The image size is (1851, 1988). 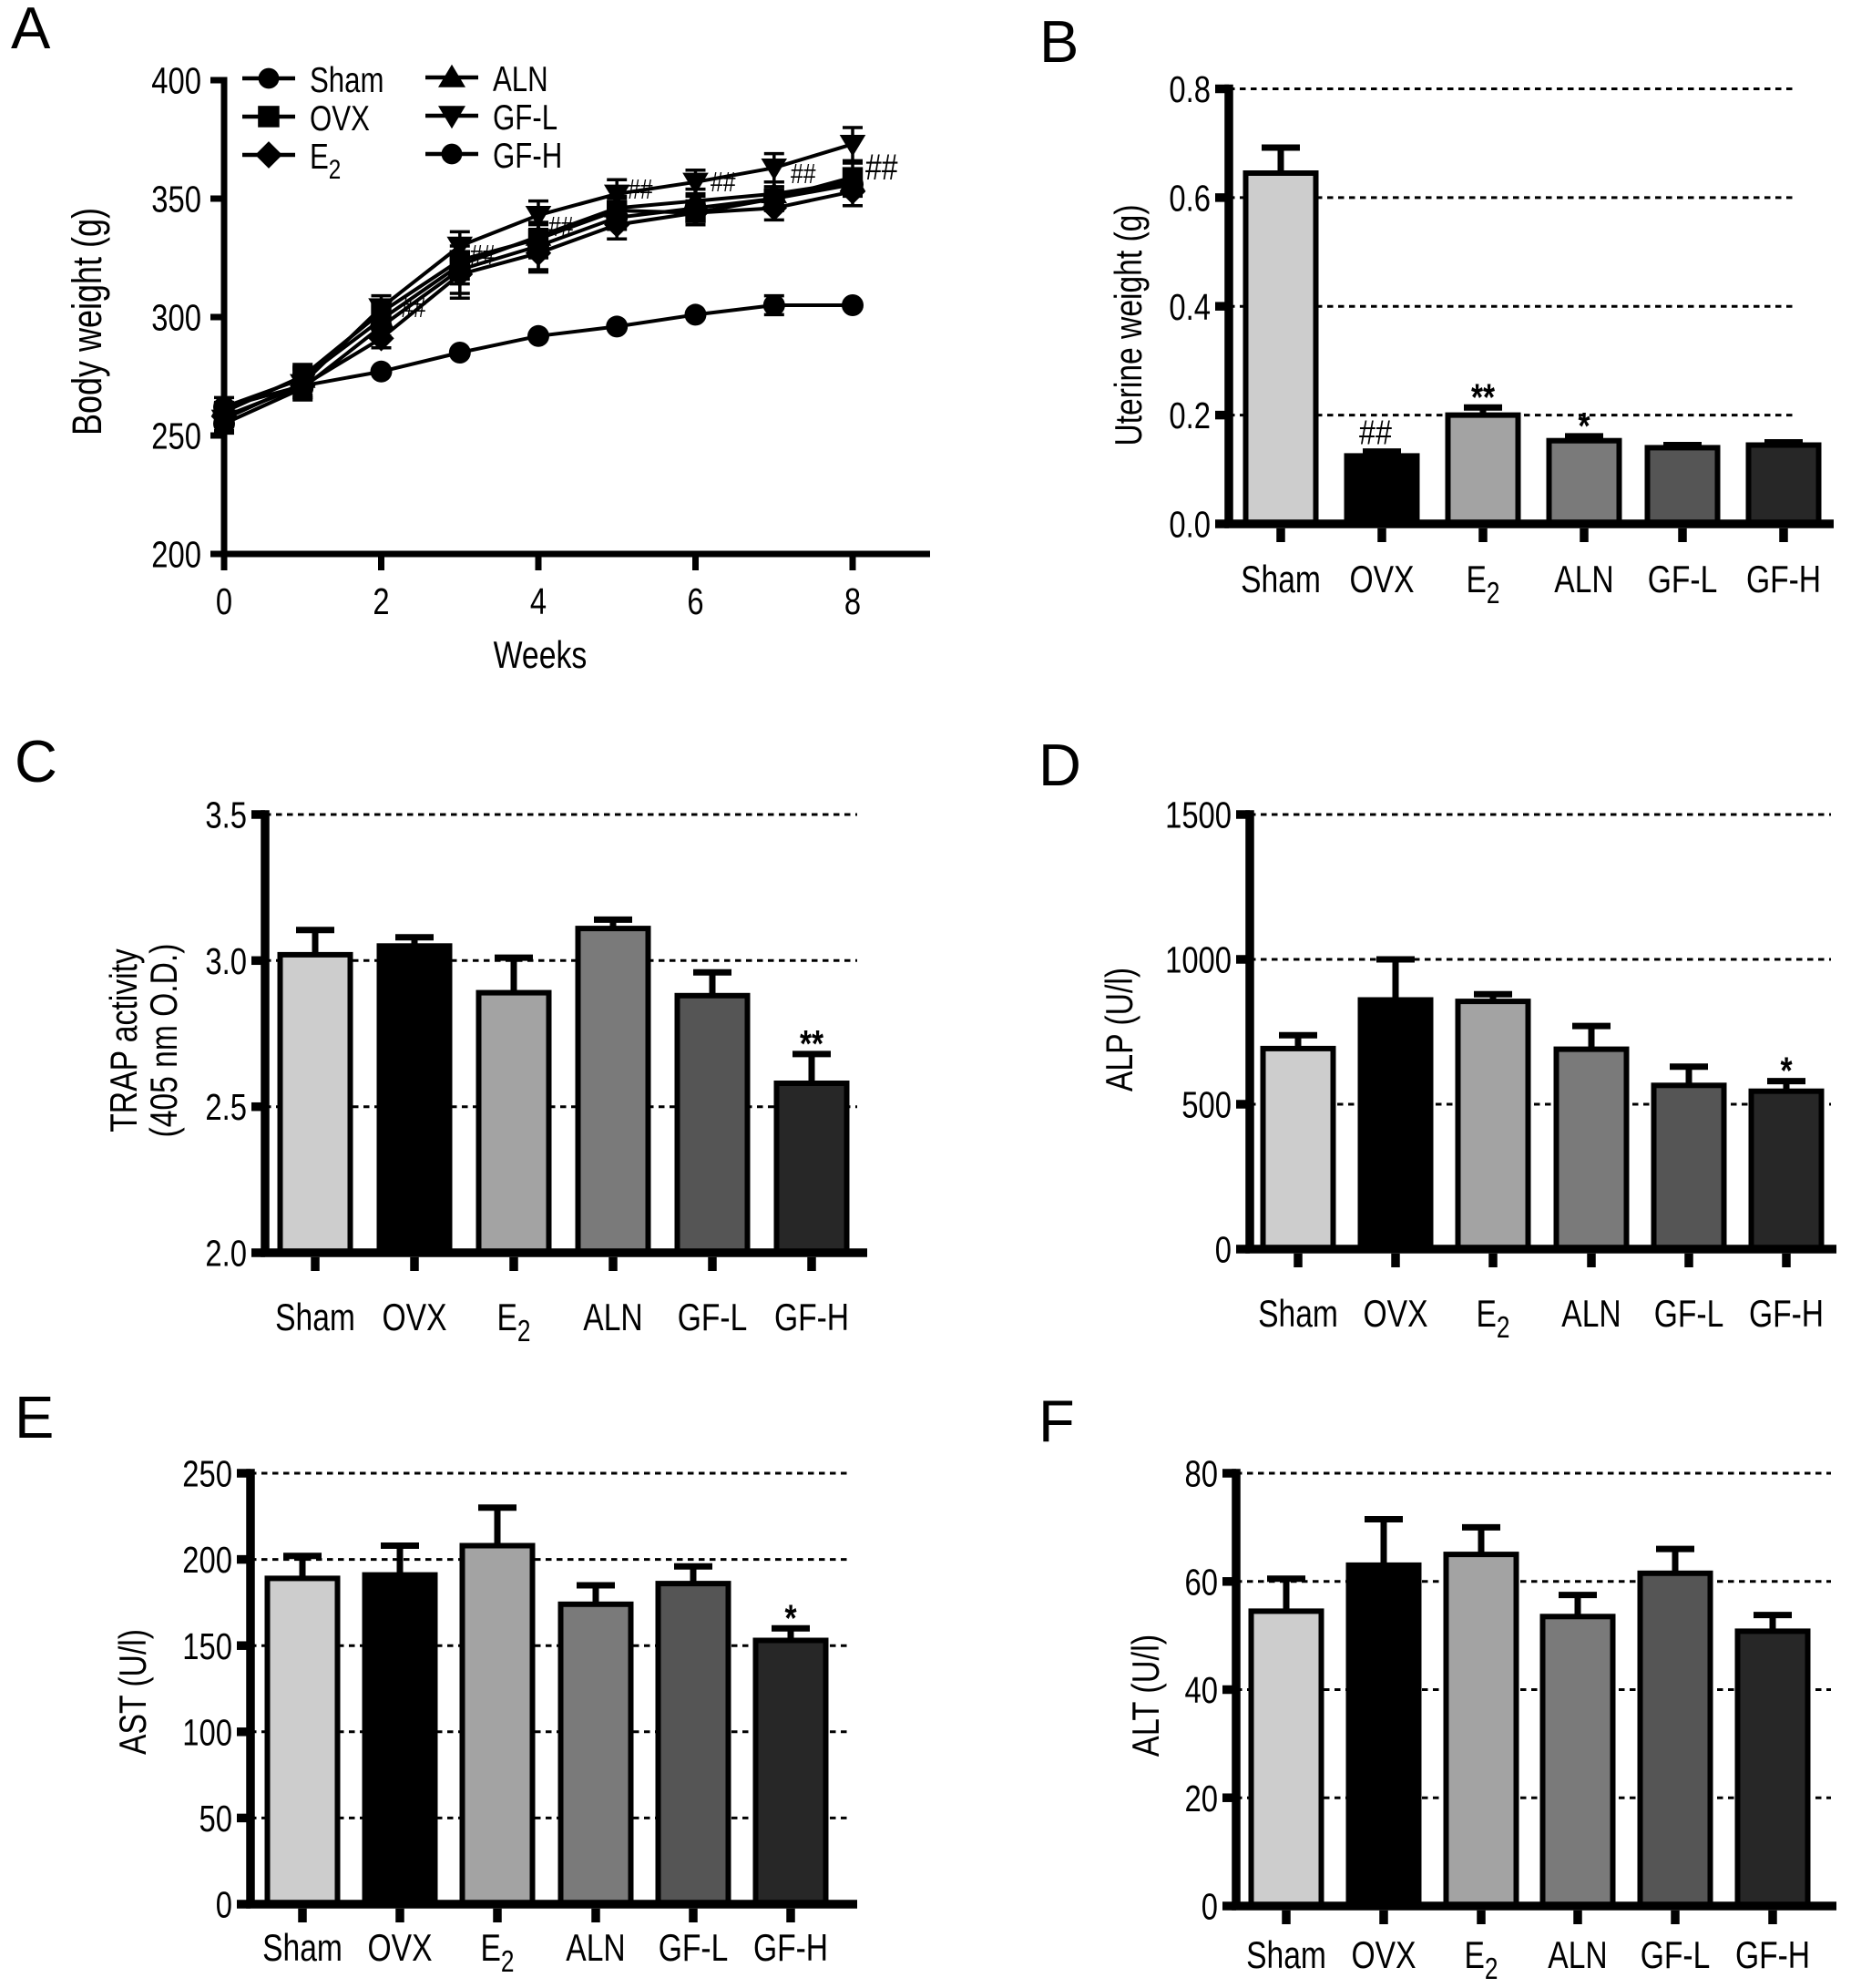 What do you see at coordinates (124, 1040) in the screenshot?
I see `svg-text: TRAP activity` at bounding box center [124, 1040].